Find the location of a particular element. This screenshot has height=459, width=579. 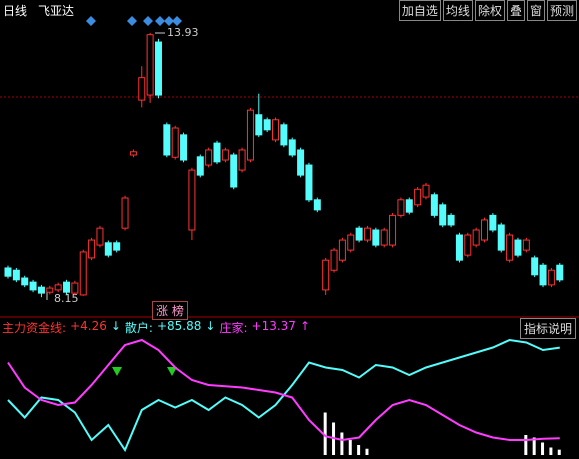

high-label: 13.93 is located at coordinates (183, 32).